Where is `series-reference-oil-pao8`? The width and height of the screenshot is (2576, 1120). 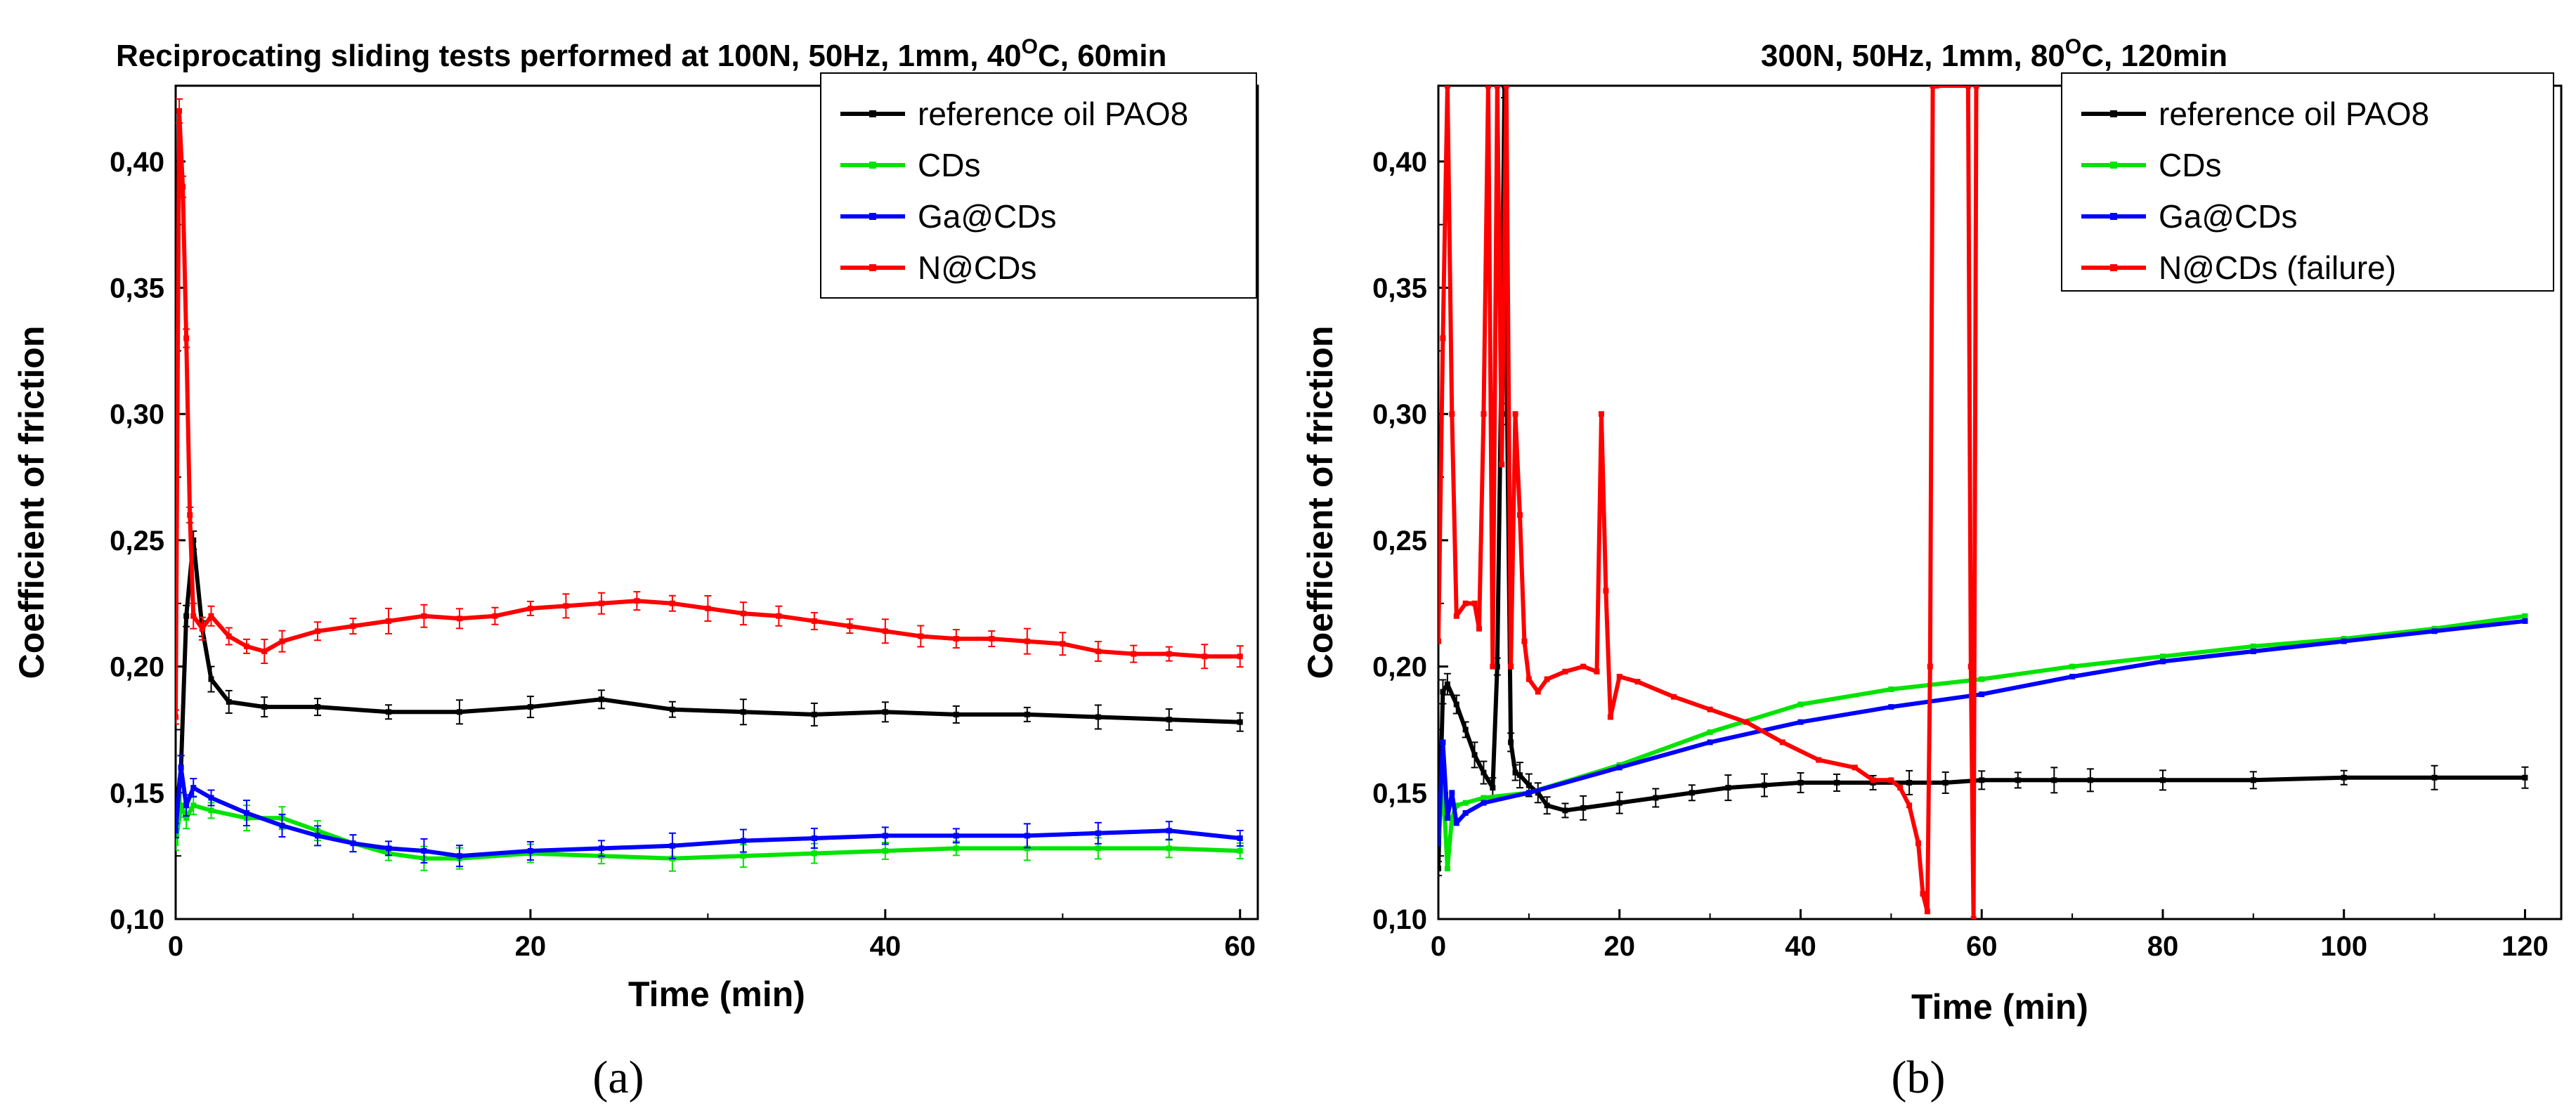
series-reference-oil-pao8 is located at coordinates (710, 678).